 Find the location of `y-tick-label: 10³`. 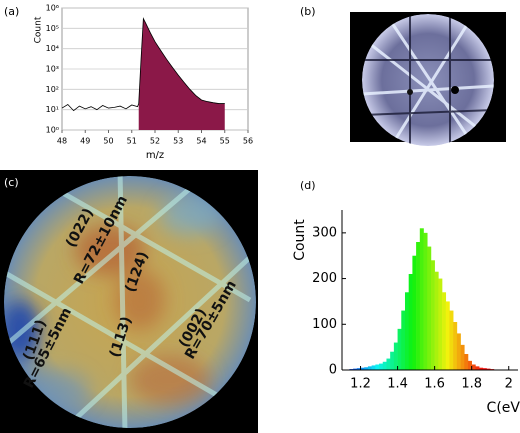

y-tick-label: 10³ is located at coordinates (52, 69).